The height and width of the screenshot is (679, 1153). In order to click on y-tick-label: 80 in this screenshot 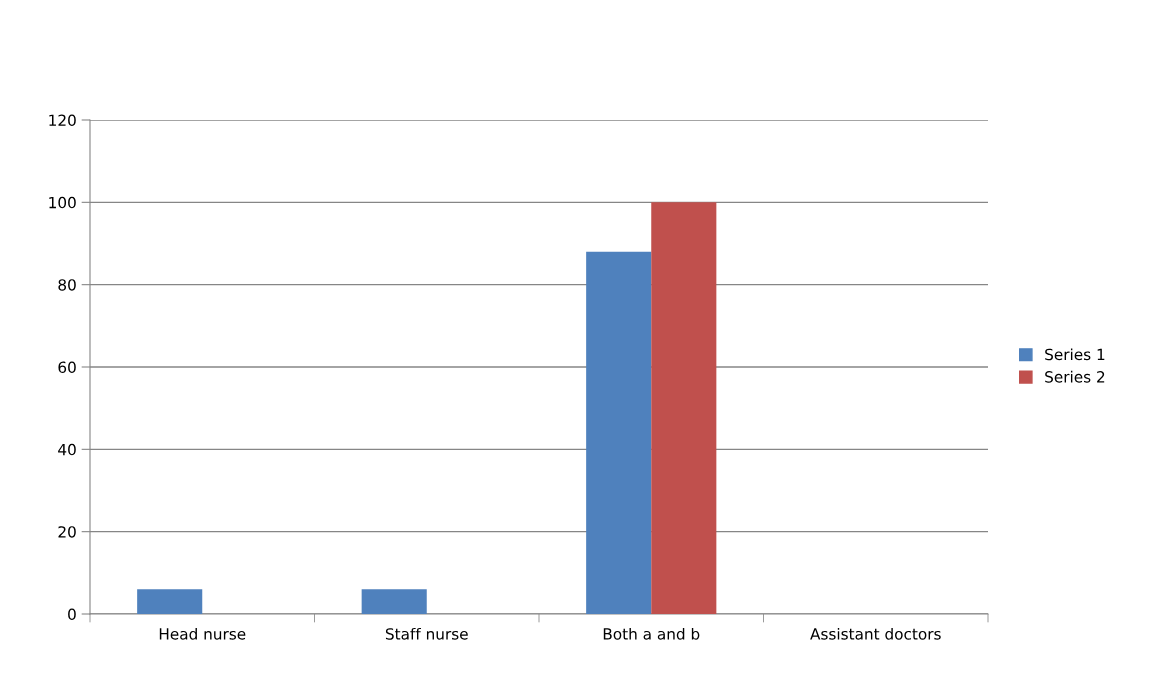, I will do `click(67, 285)`.